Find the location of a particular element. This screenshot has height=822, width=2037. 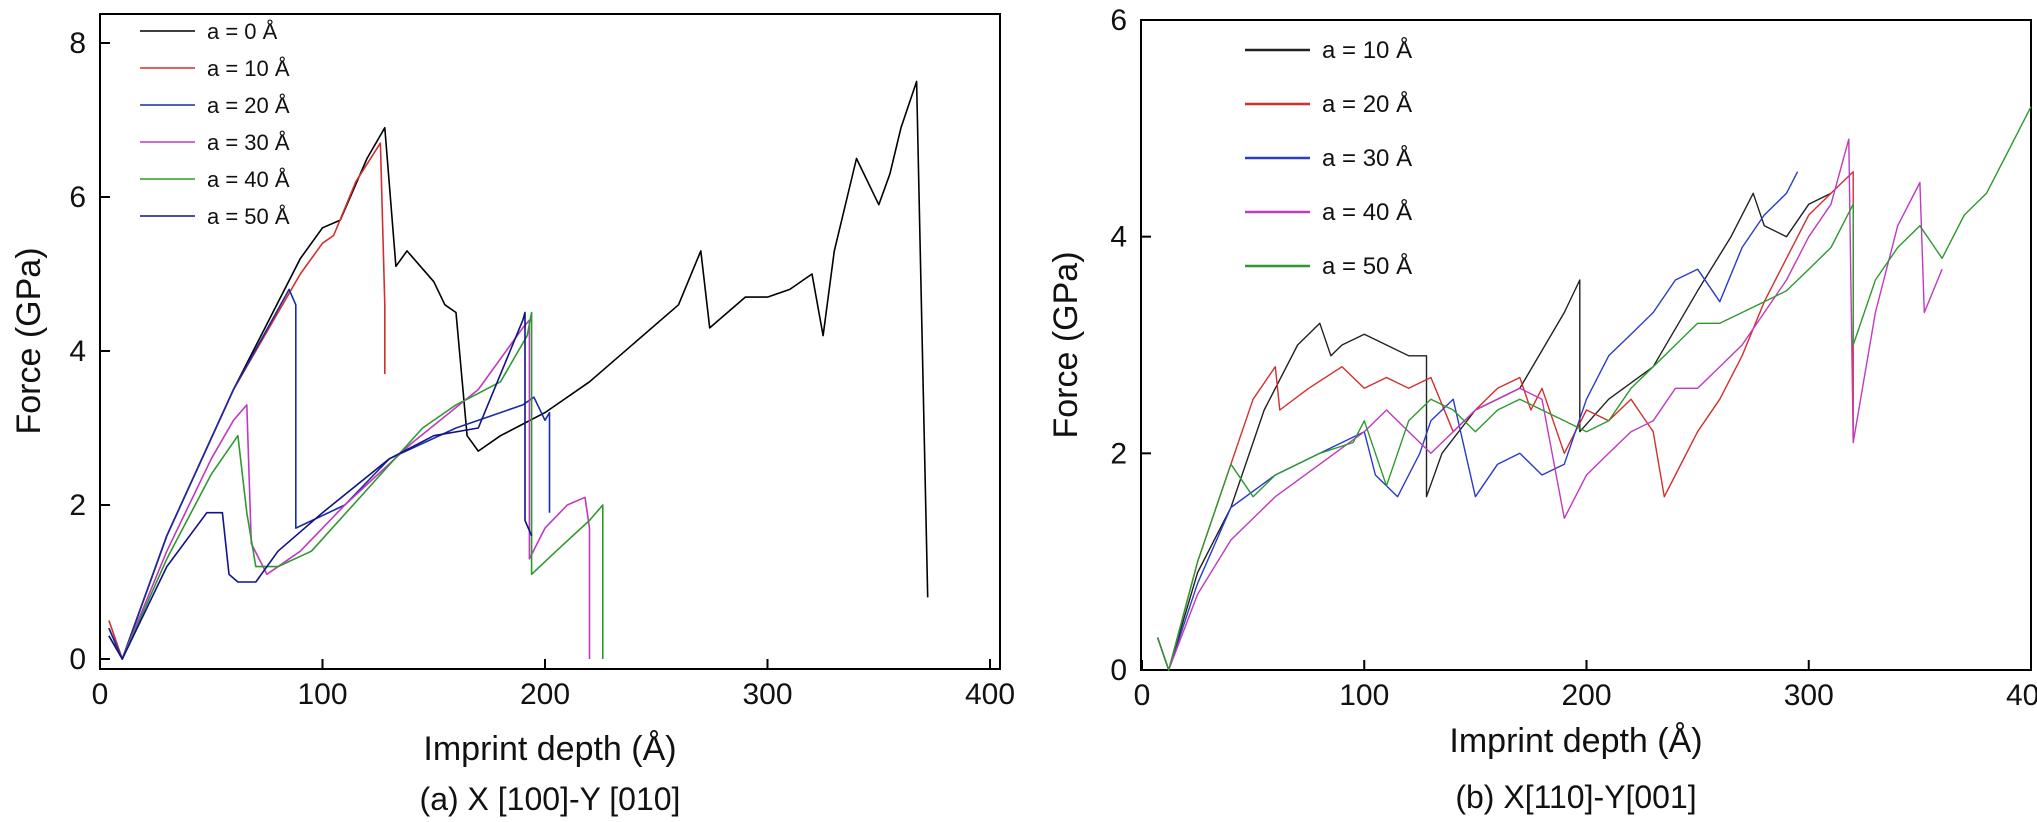

legend-label-a-2: a = 20 Å is located at coordinates (248, 105).